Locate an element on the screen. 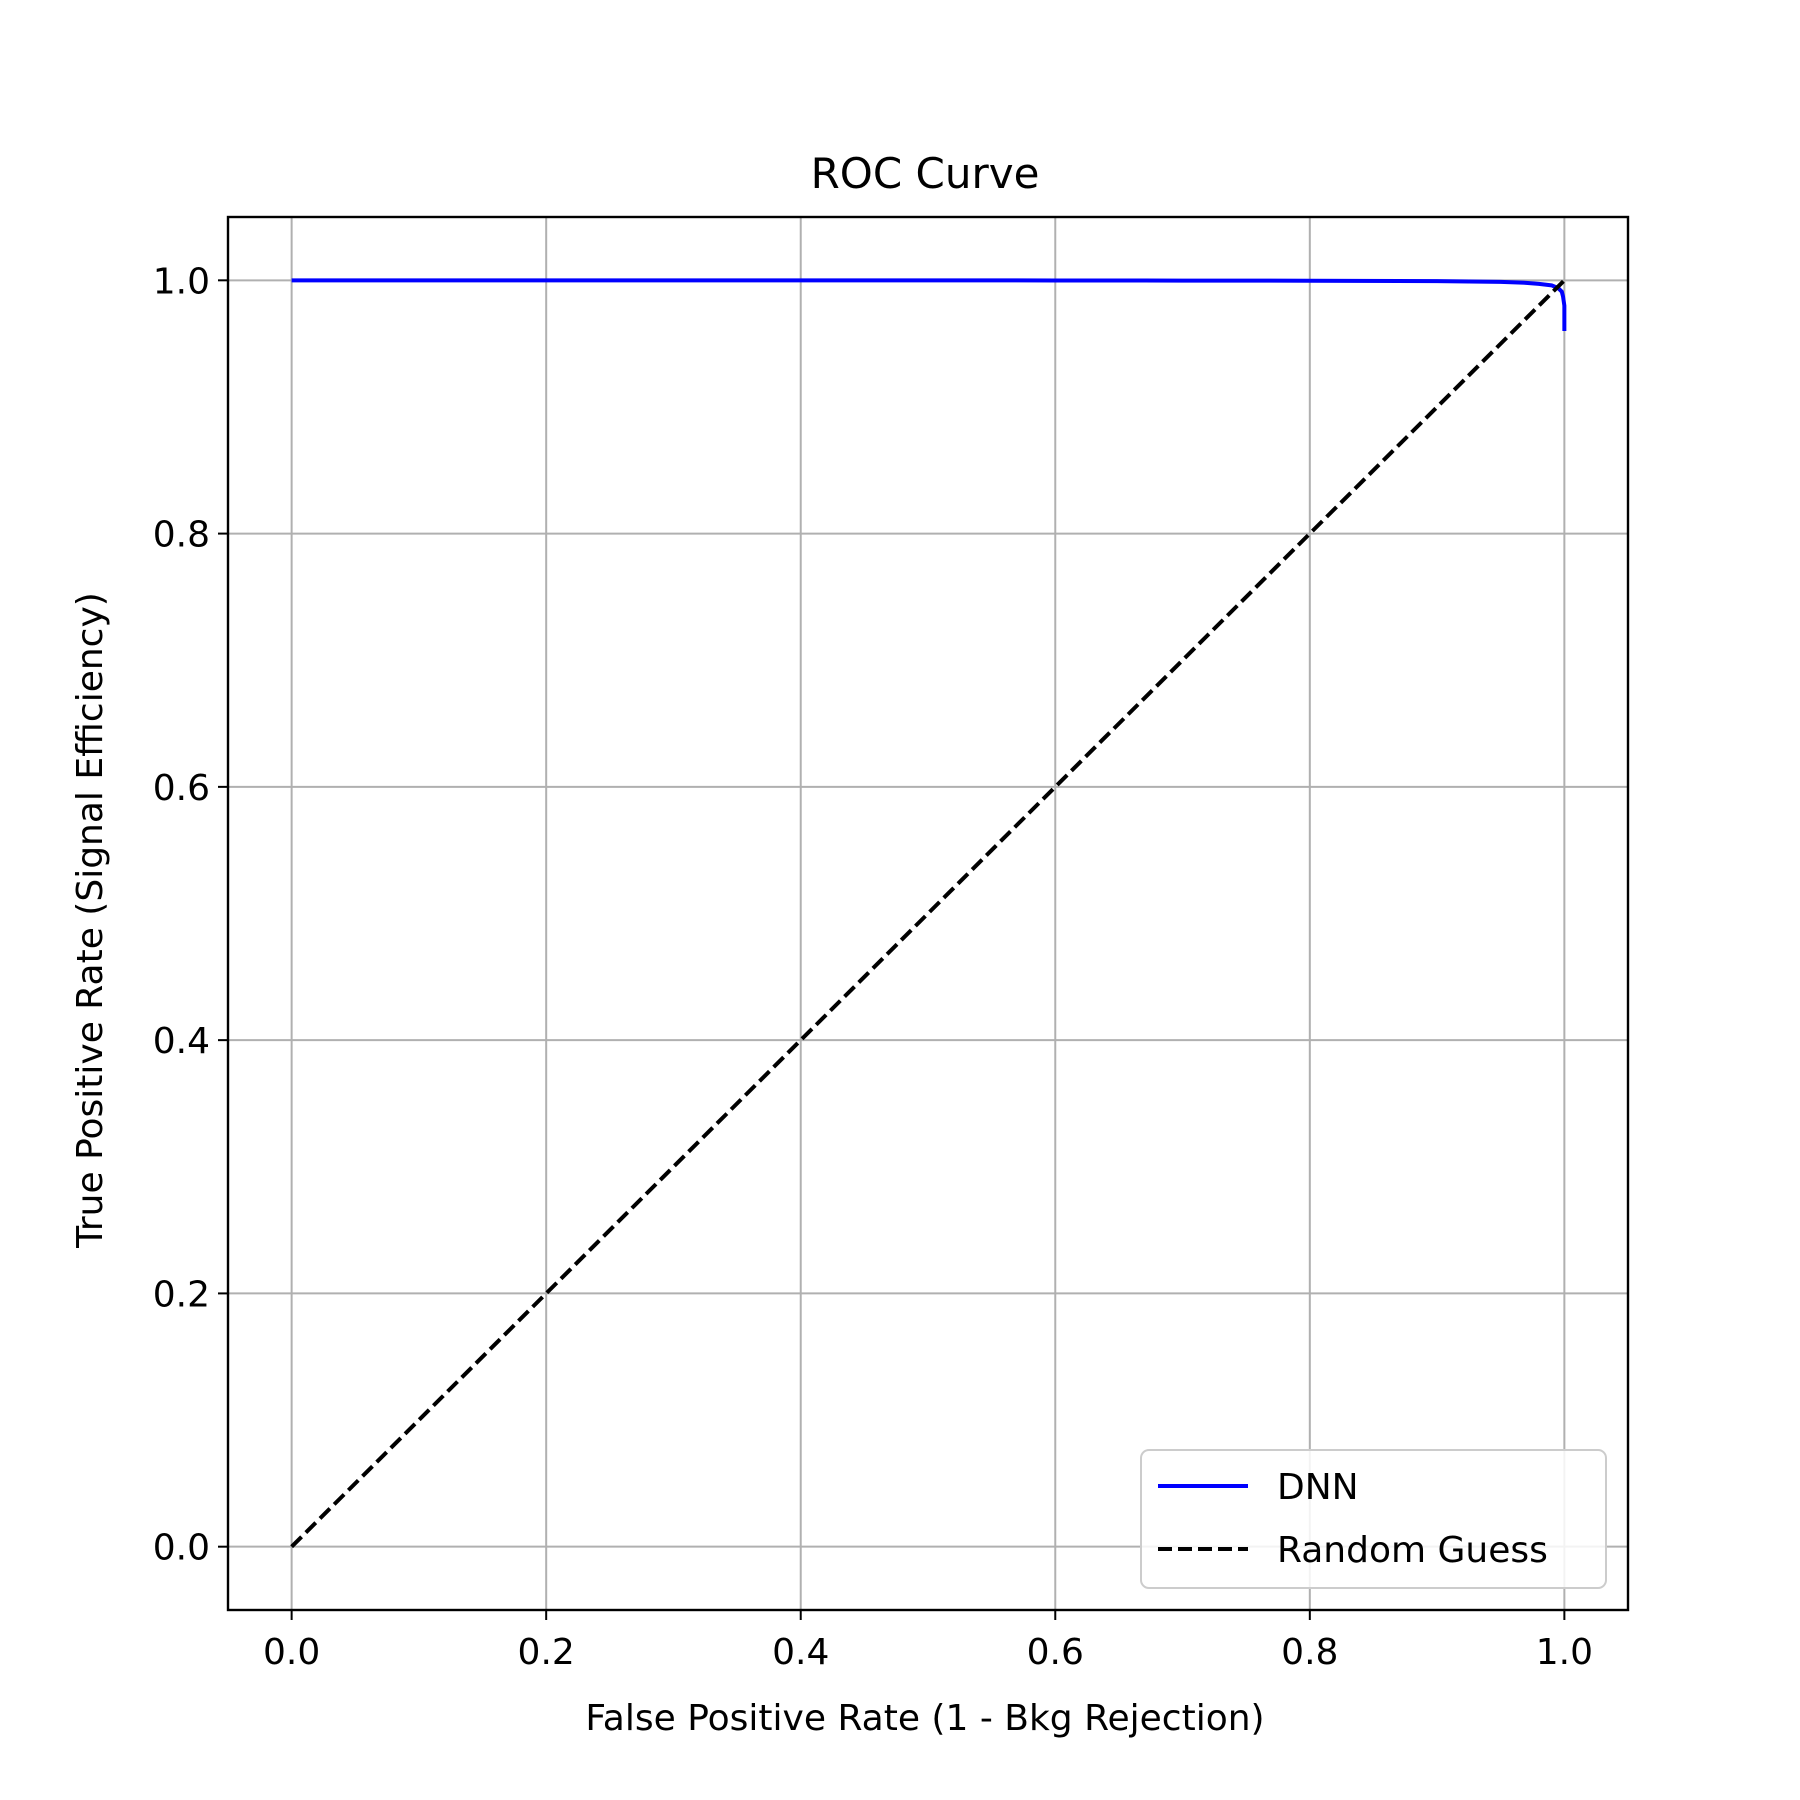  x-tick-label-2: 0.4 is located at coordinates (800, 1652).